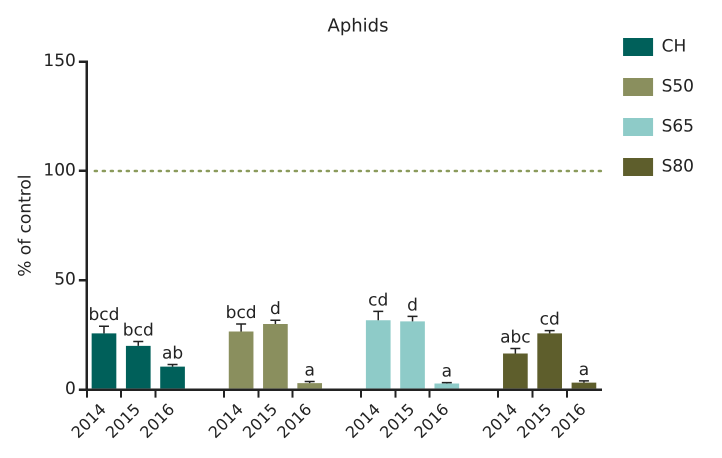  I want to click on y-tick-label: 0, so click(70, 389).